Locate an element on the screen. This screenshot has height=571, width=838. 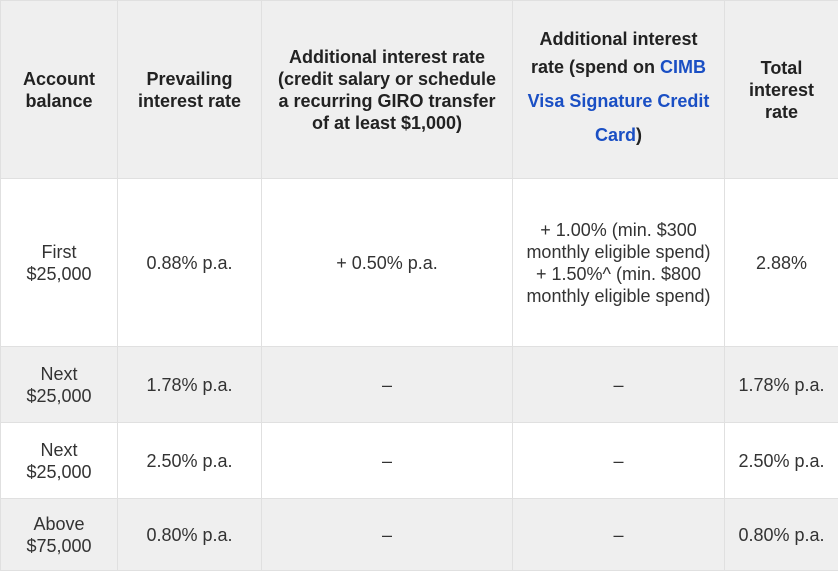
cell: Above $75,000 is located at coordinates (59, 535).